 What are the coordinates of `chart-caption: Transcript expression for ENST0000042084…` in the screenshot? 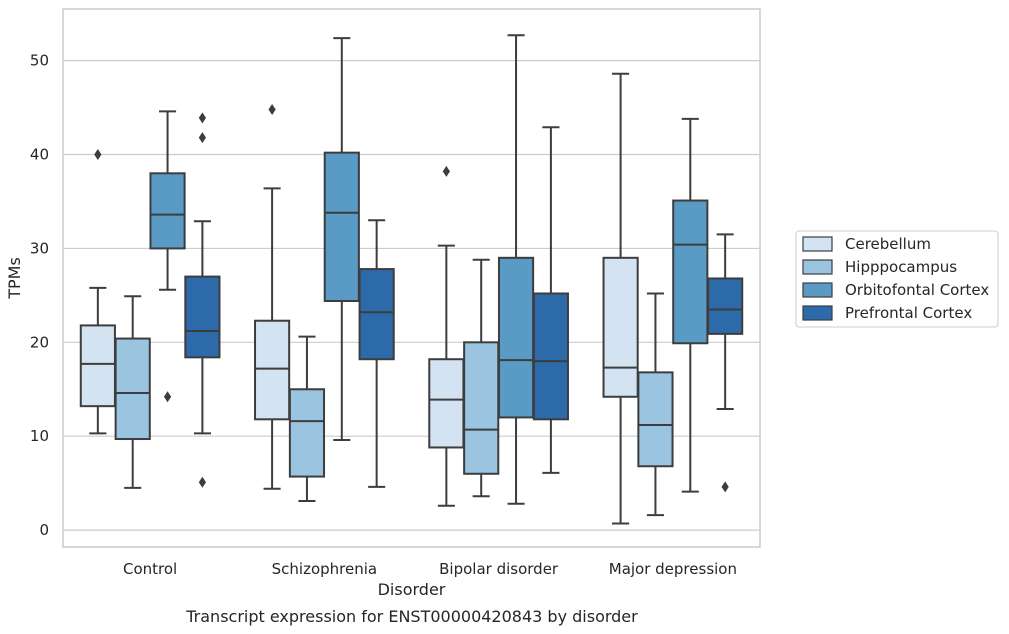 It's located at (411, 616).